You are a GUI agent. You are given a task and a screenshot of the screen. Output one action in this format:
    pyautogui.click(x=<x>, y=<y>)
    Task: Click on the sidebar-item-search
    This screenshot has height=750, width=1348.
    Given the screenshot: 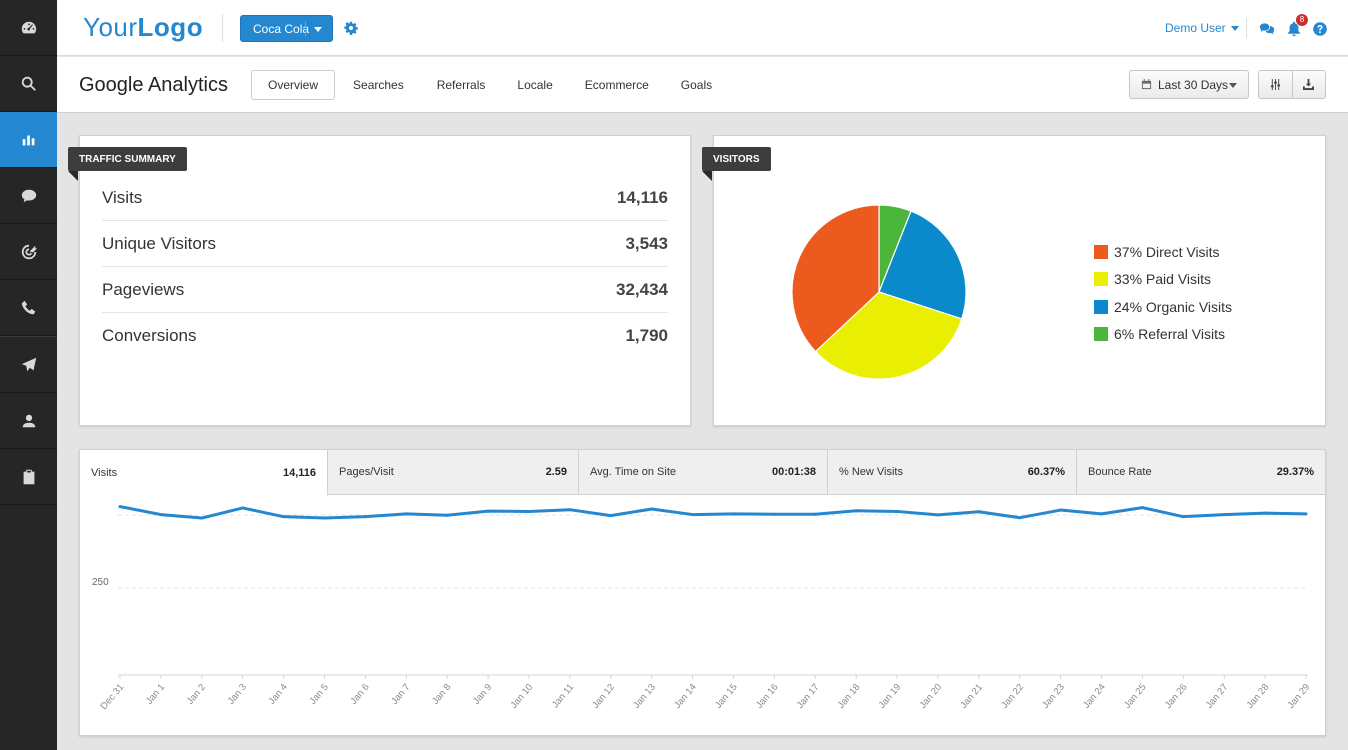 What is the action you would take?
    pyautogui.click(x=28, y=84)
    